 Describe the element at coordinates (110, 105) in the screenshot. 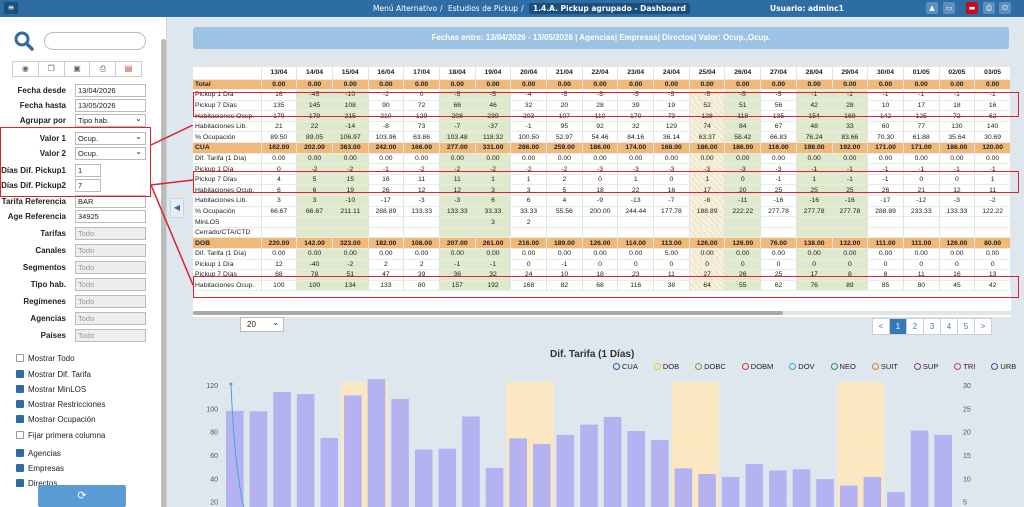

I see `filter-input: 13/05/2026` at that location.